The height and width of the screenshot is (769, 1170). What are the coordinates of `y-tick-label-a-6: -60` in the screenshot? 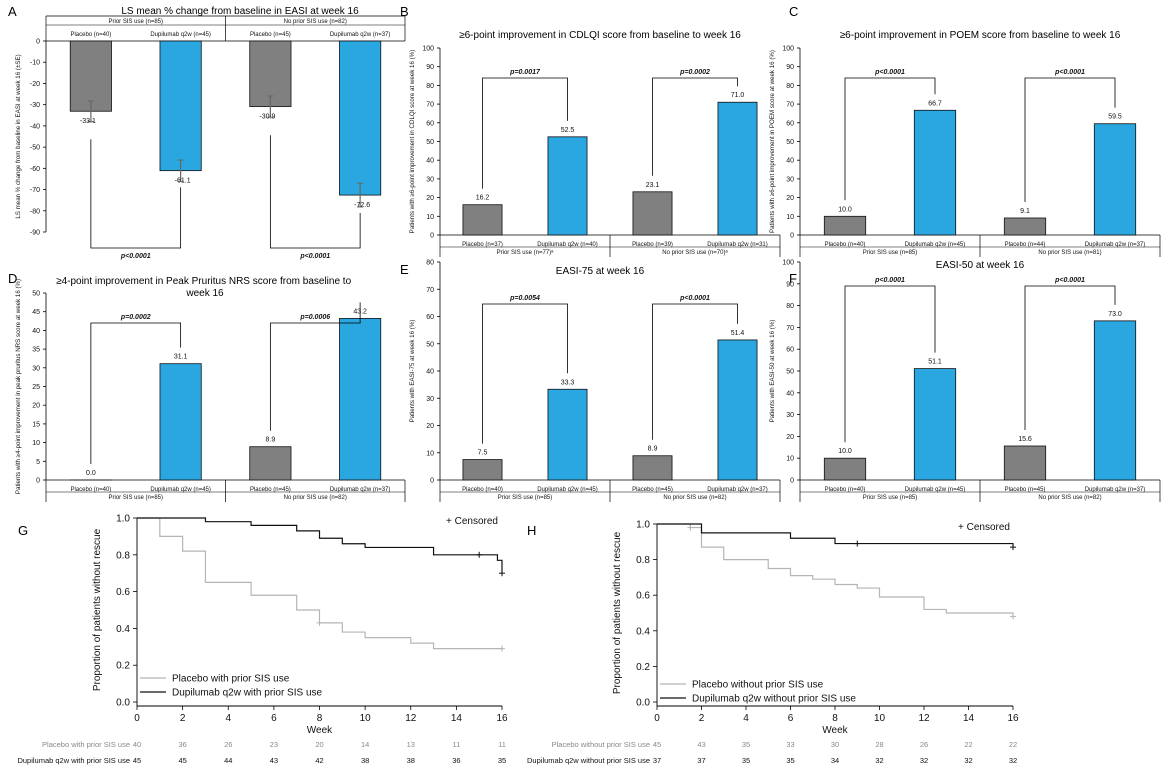 It's located at (35, 169).